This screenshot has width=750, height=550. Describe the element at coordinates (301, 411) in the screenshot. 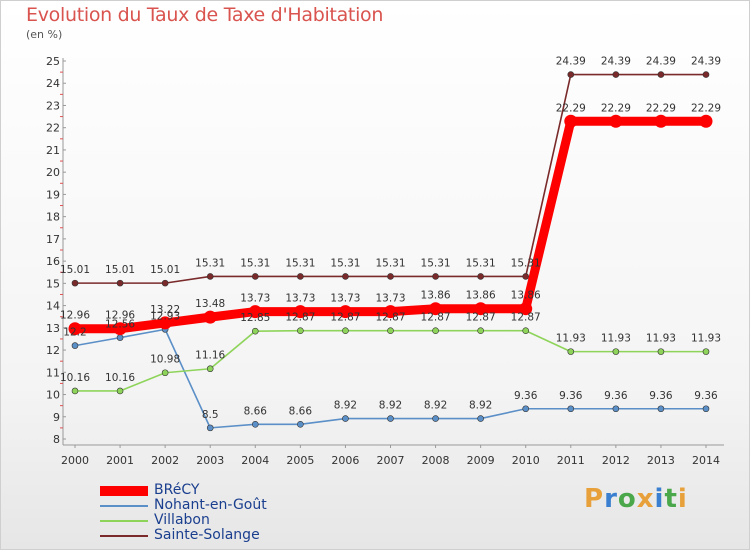

I see `data-label: 8.66` at that location.